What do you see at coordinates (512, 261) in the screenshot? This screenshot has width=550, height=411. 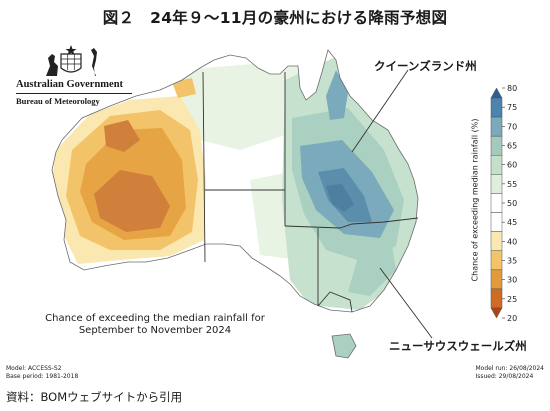 I see `colorbar-tick-label: 35` at bounding box center [512, 261].